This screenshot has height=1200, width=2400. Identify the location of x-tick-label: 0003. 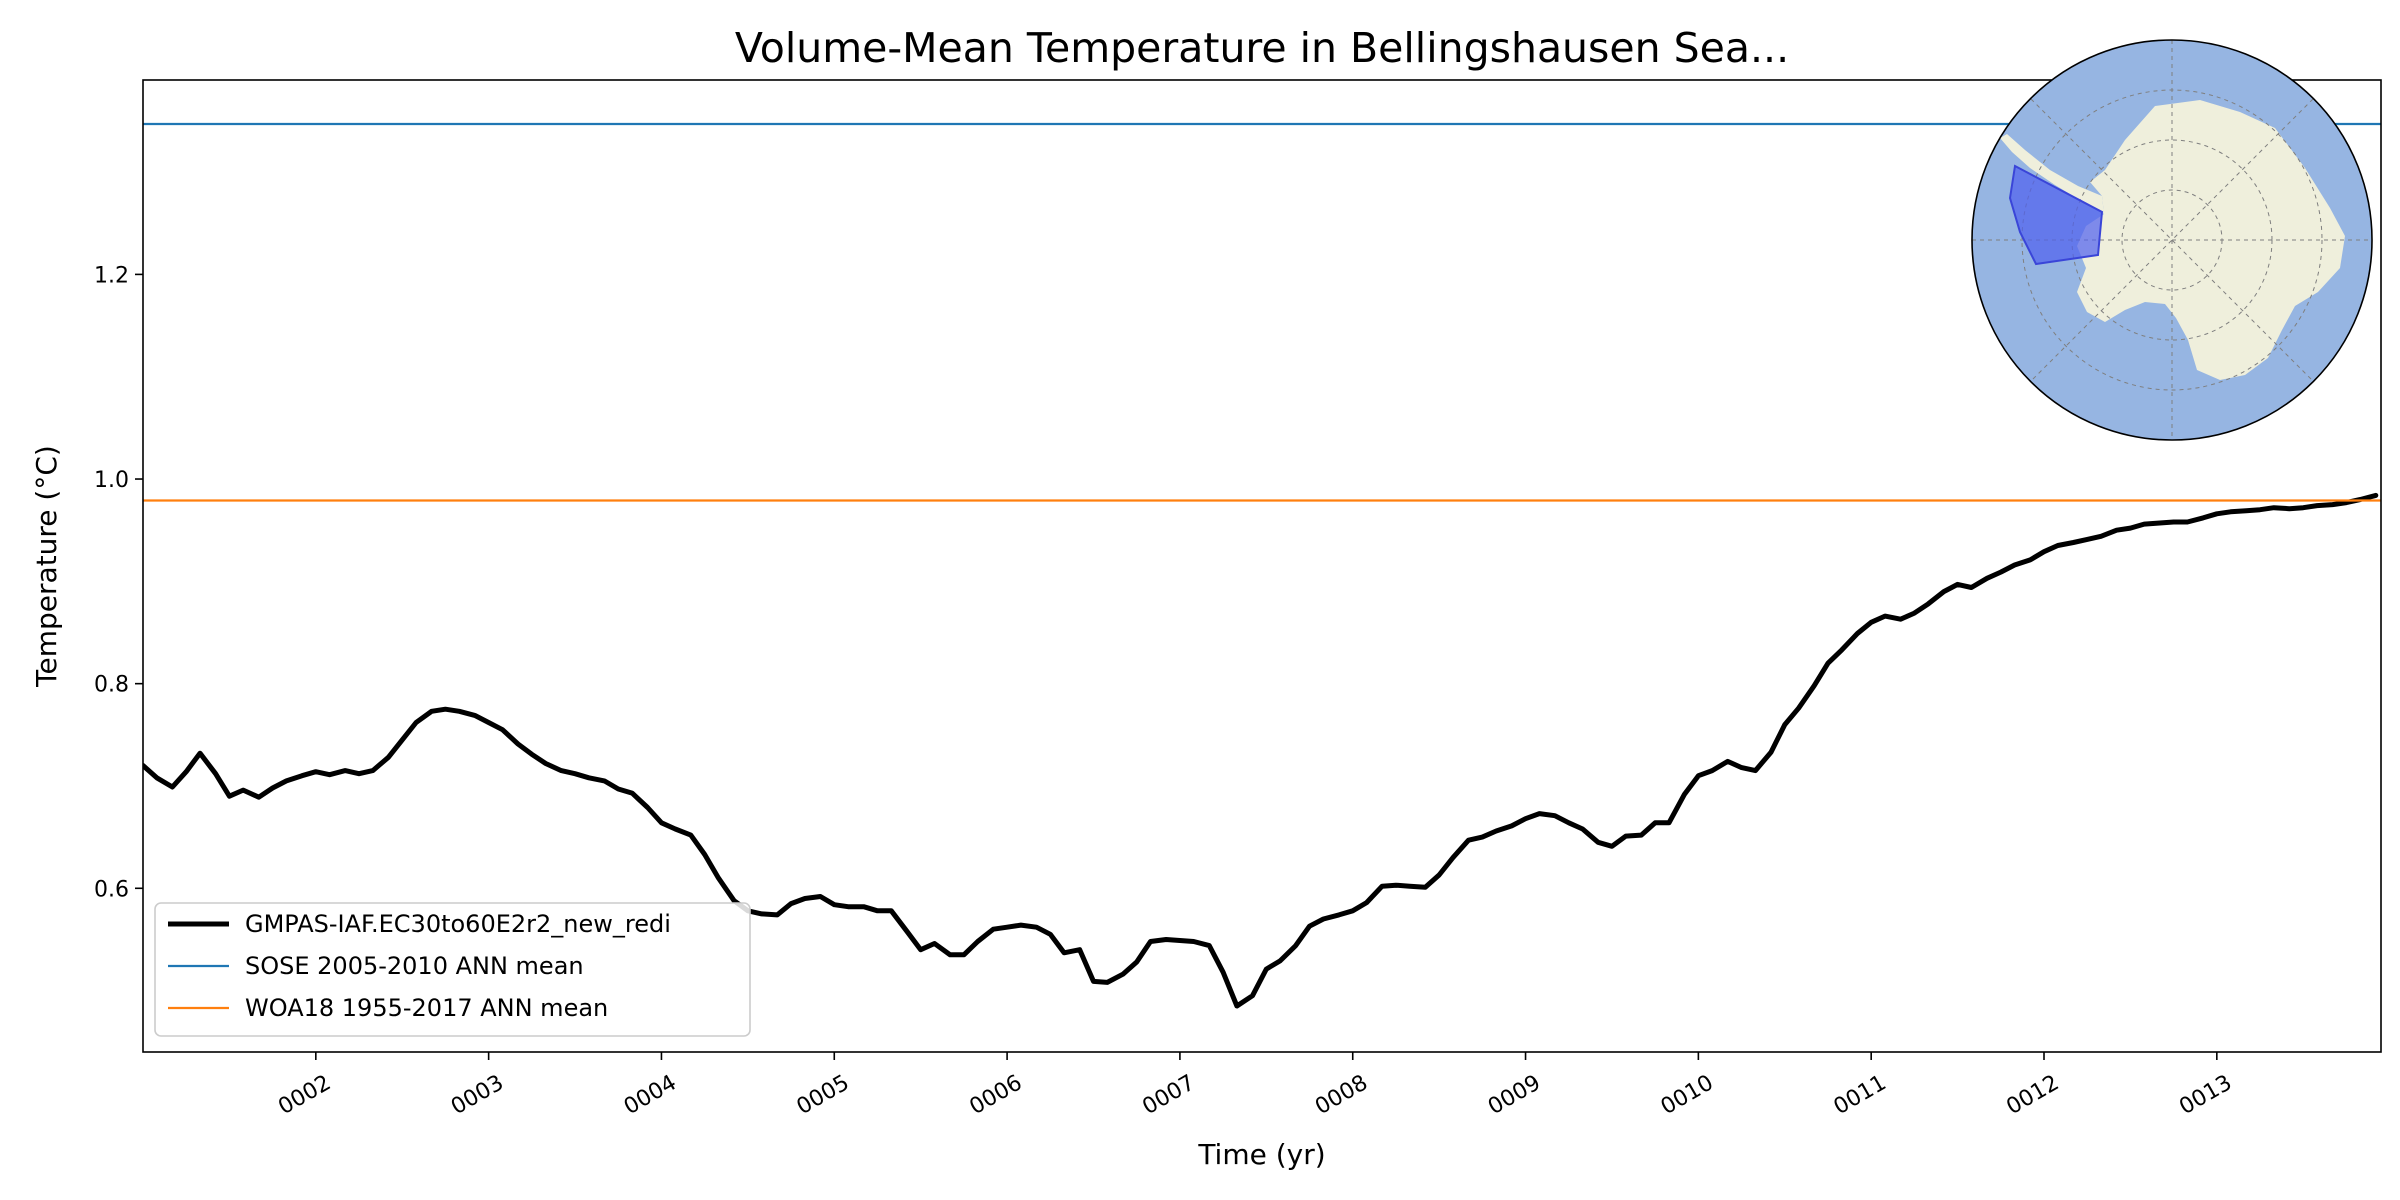
(477, 1095).